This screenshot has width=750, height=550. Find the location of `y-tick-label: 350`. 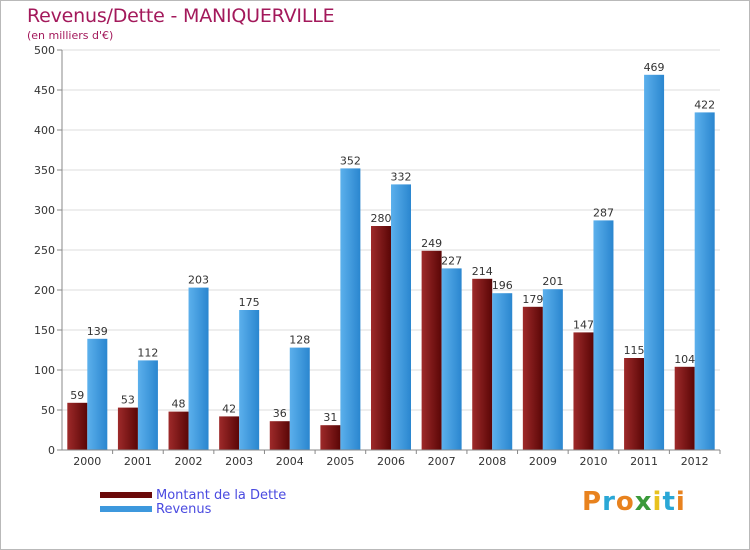

y-tick-label: 350 is located at coordinates (44, 170).